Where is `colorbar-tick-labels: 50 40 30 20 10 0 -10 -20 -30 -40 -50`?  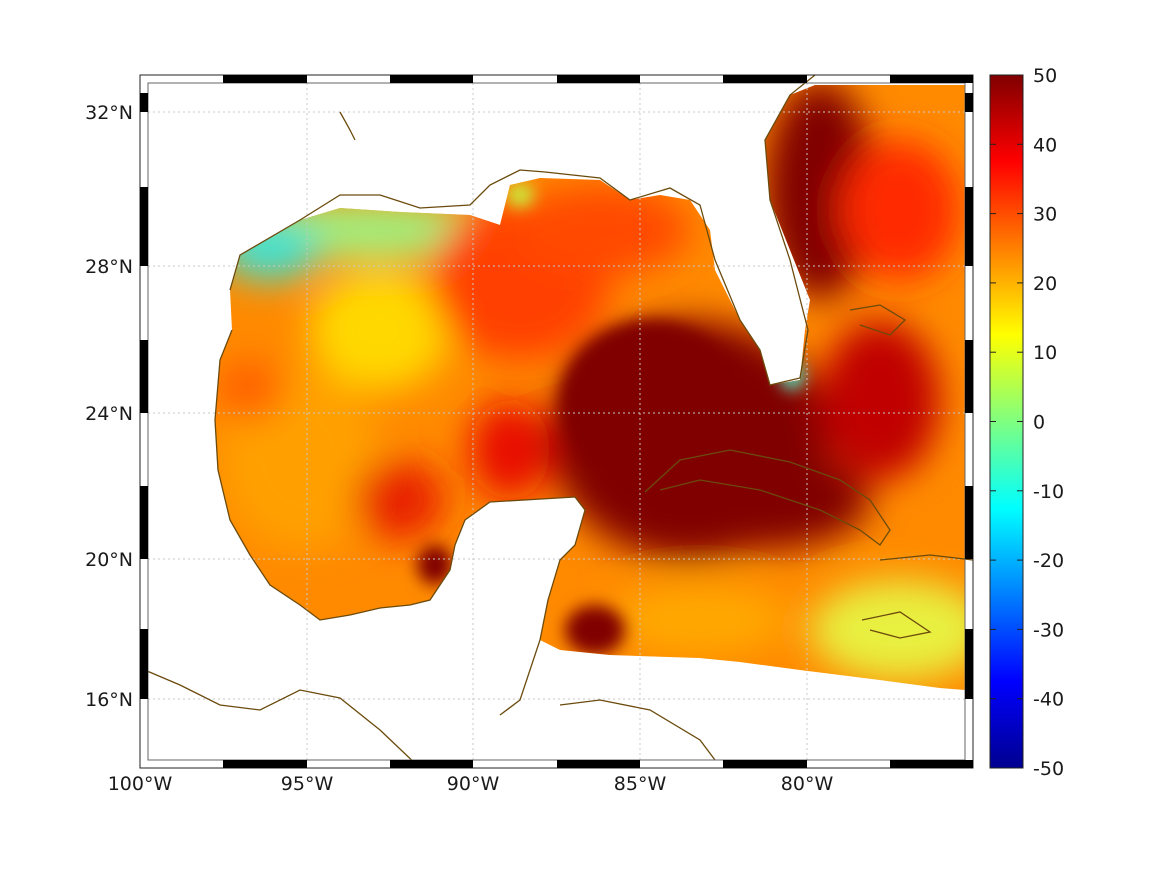
colorbar-tick-labels: 50 40 30 20 10 0 -10 -20 -30 -40 -50 is located at coordinates (1027, 422).